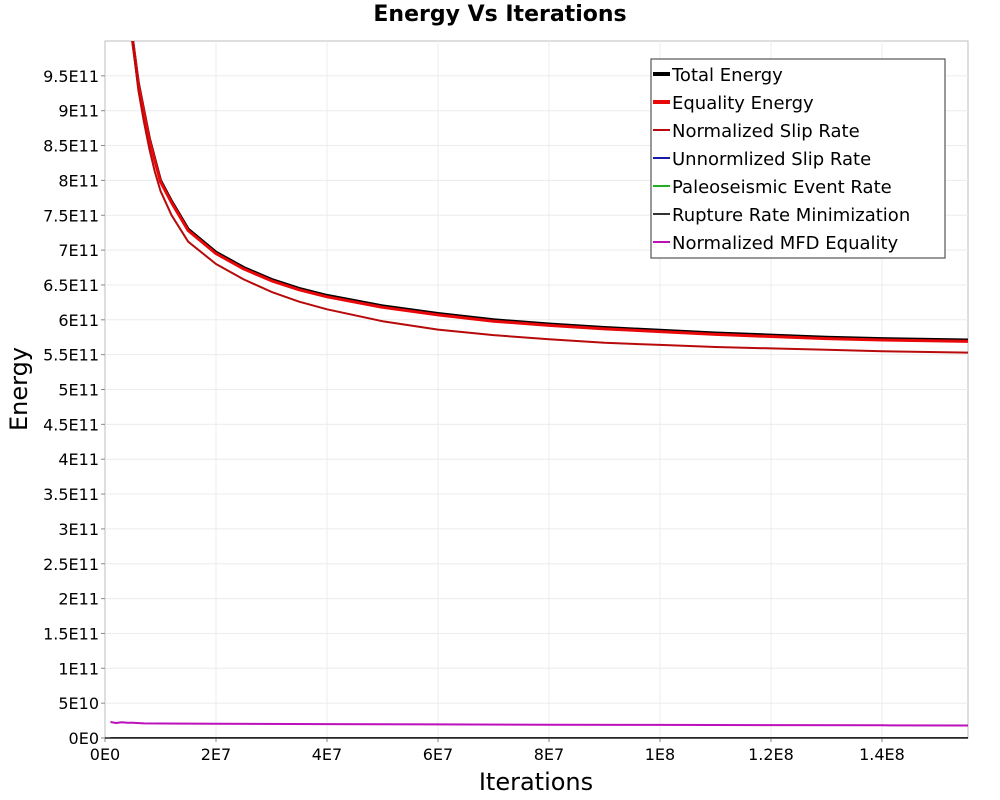 The height and width of the screenshot is (800, 1000). I want to click on x-tick-label: 0E0, so click(105, 754).